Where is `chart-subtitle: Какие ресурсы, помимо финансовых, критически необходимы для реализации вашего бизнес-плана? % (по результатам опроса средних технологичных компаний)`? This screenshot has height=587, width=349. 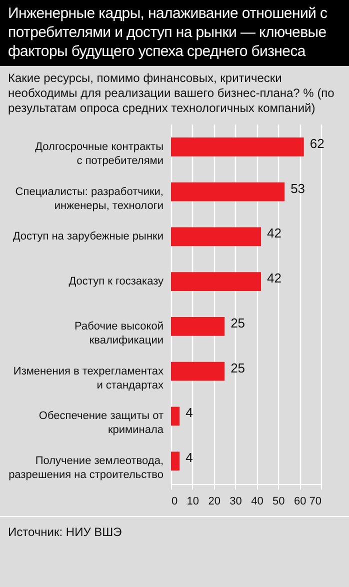
chart-subtitle: Какие ресурсы, помимо финансовых, критически необходимы для реализации вашего бизнес-плана? % (по результатам опроса средних технологичных компаний) is located at coordinates (171, 93).